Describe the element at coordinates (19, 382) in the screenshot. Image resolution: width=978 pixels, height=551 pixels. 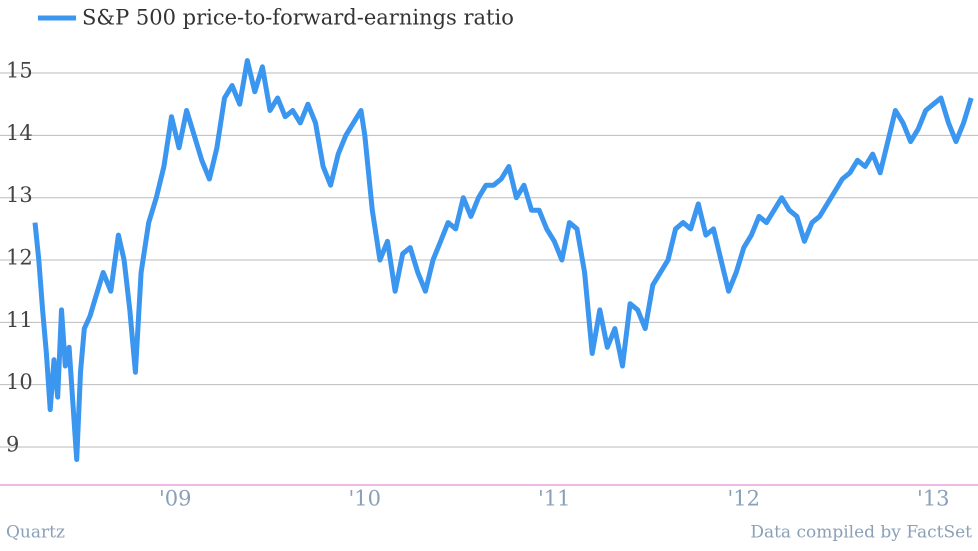
I see `y-tick-label: 10` at that location.